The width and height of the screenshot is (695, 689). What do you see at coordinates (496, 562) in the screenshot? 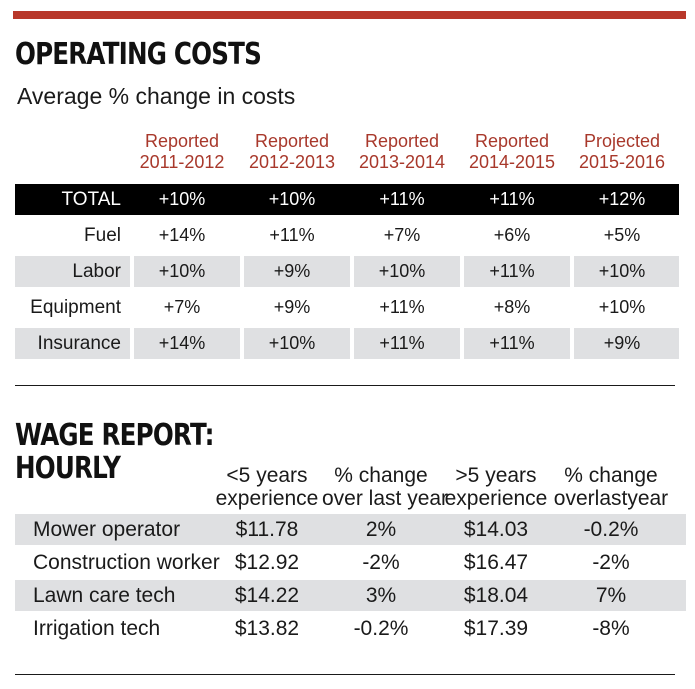
I see `table-cell: $16.47` at bounding box center [496, 562].